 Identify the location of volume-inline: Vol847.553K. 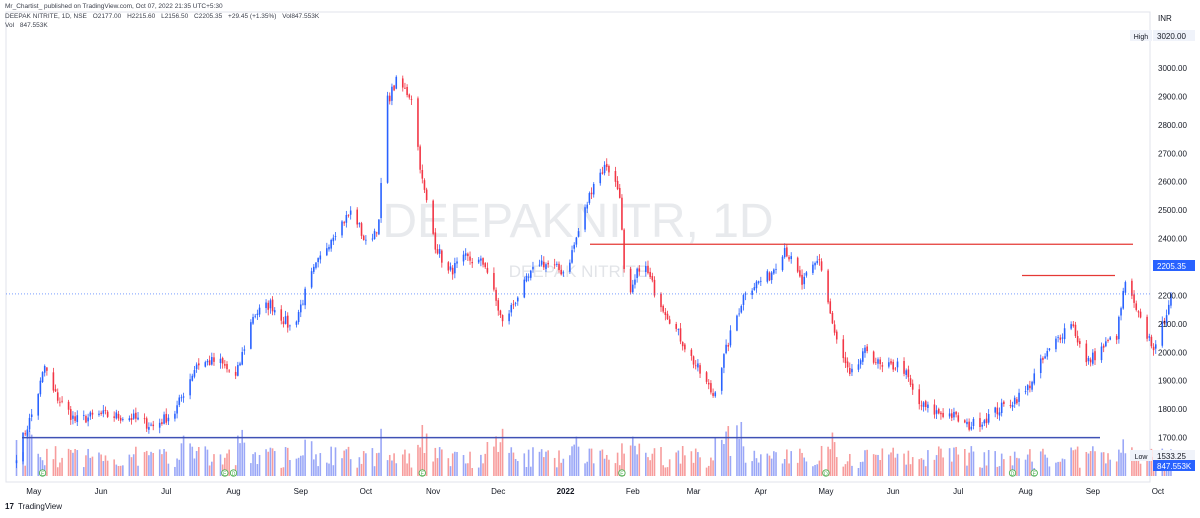
(301, 16).